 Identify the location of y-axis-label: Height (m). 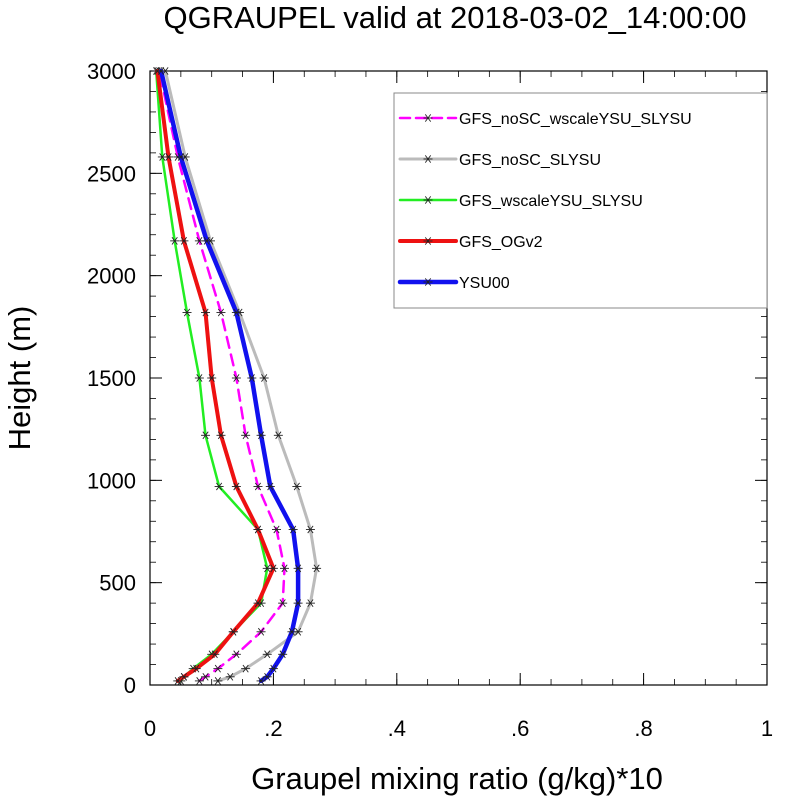
(19, 378).